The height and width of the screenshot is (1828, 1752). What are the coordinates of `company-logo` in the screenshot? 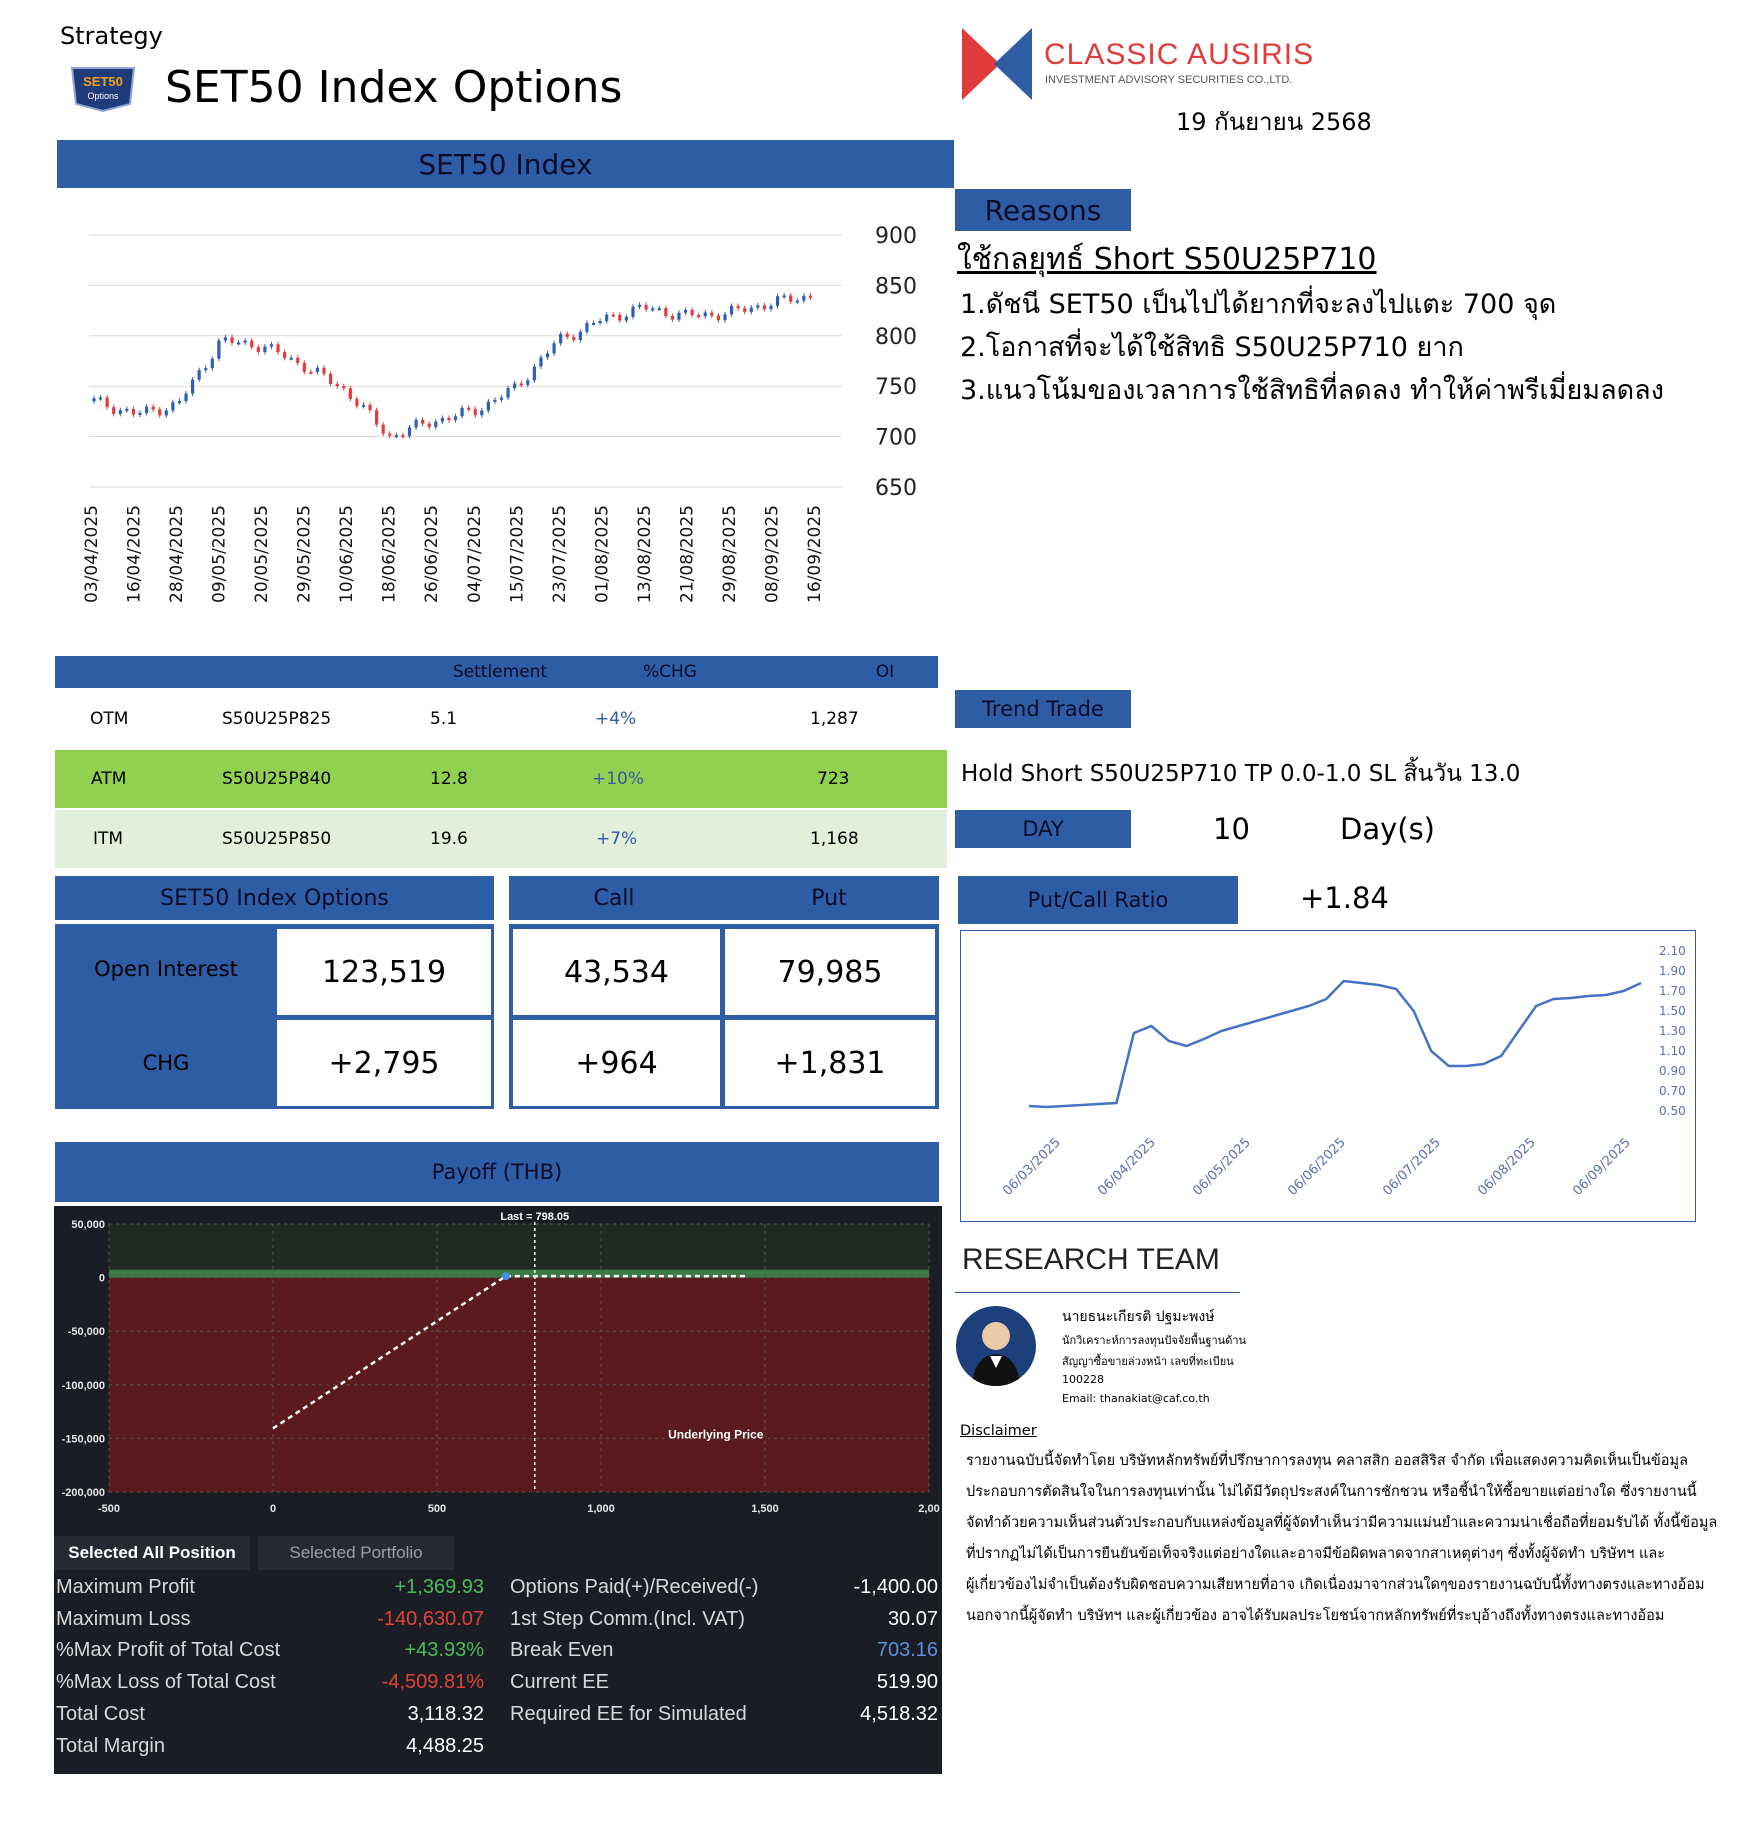 It's located at (997, 64).